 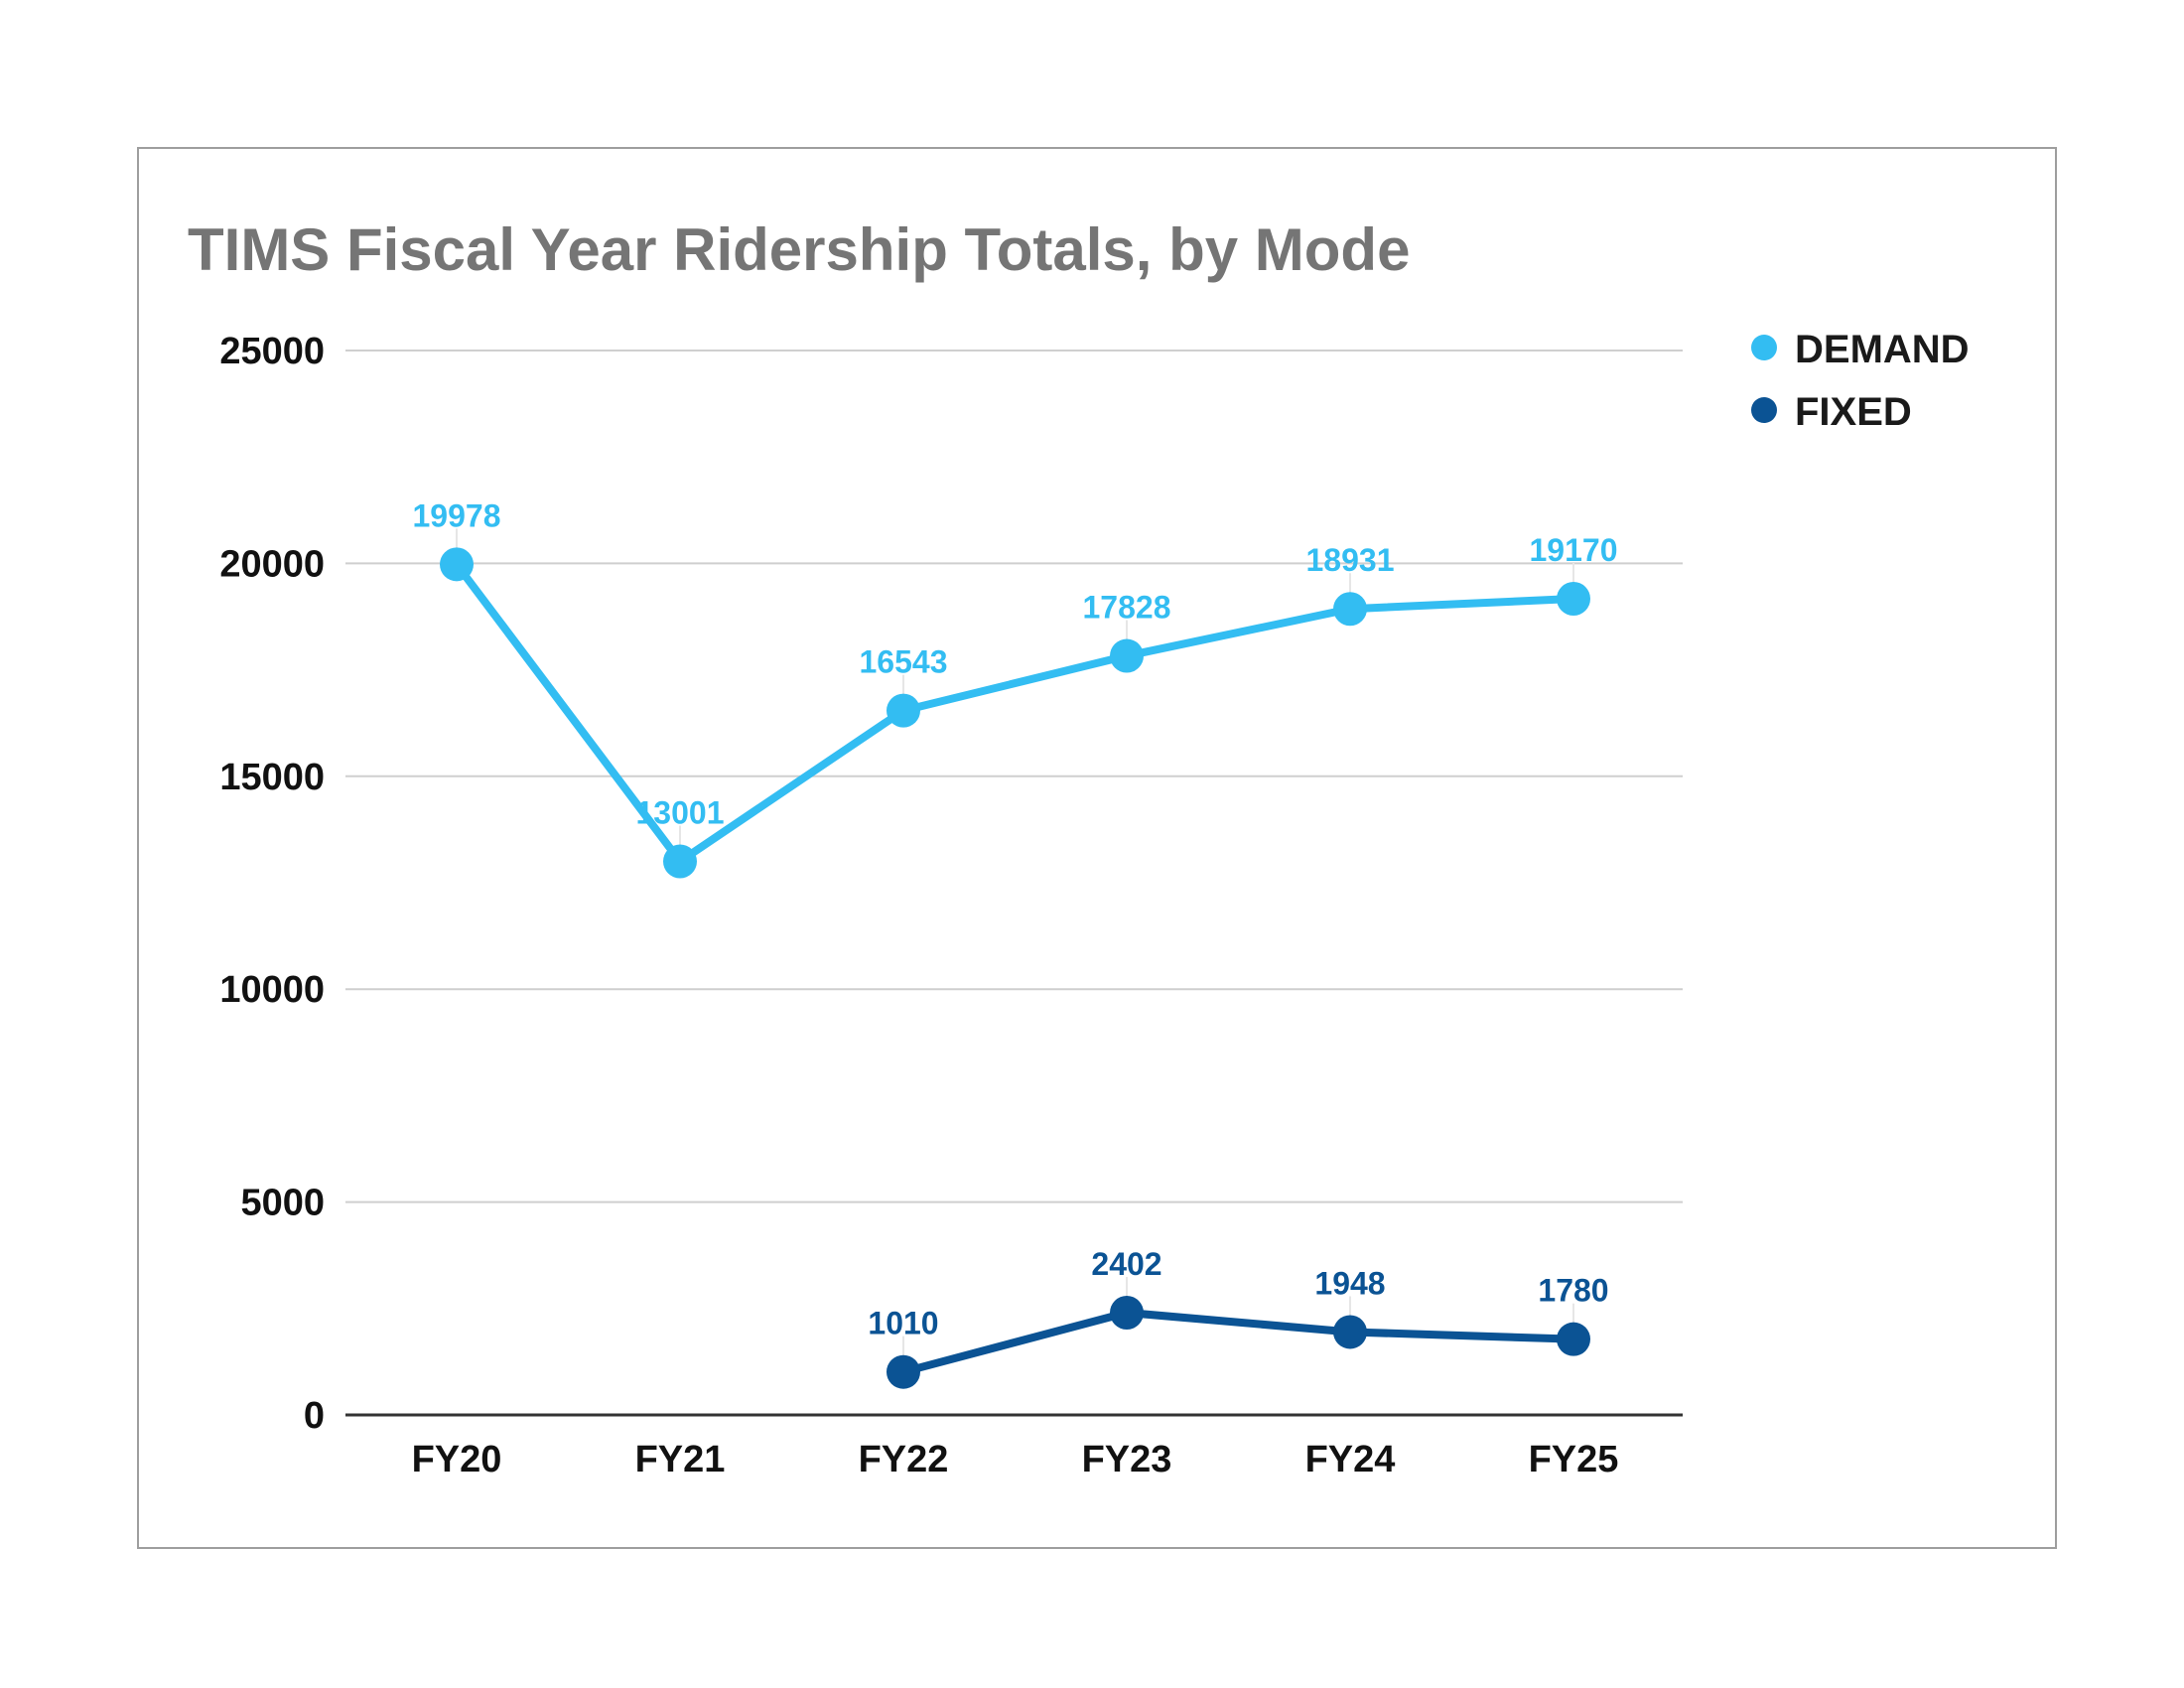 I want to click on data-label: 17828, so click(x=1127, y=608).